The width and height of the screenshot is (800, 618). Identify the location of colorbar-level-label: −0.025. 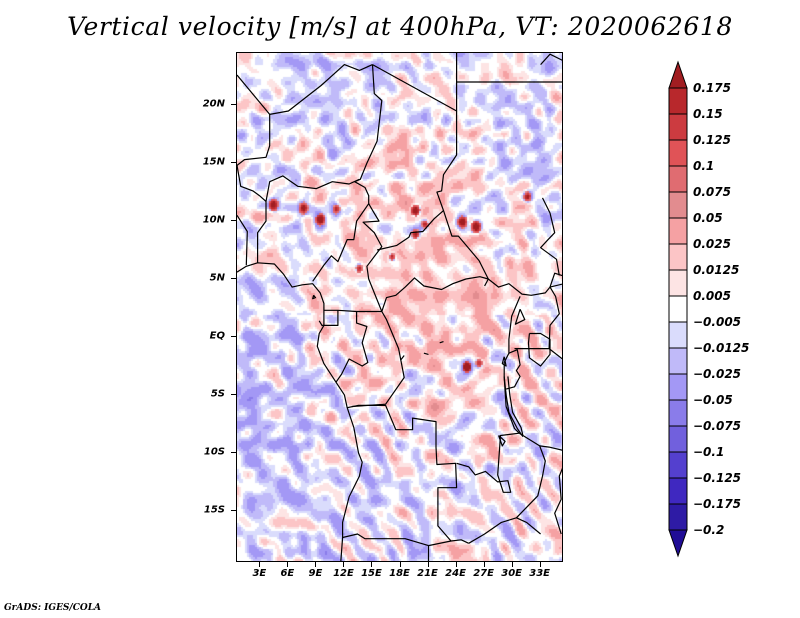
(717, 374).